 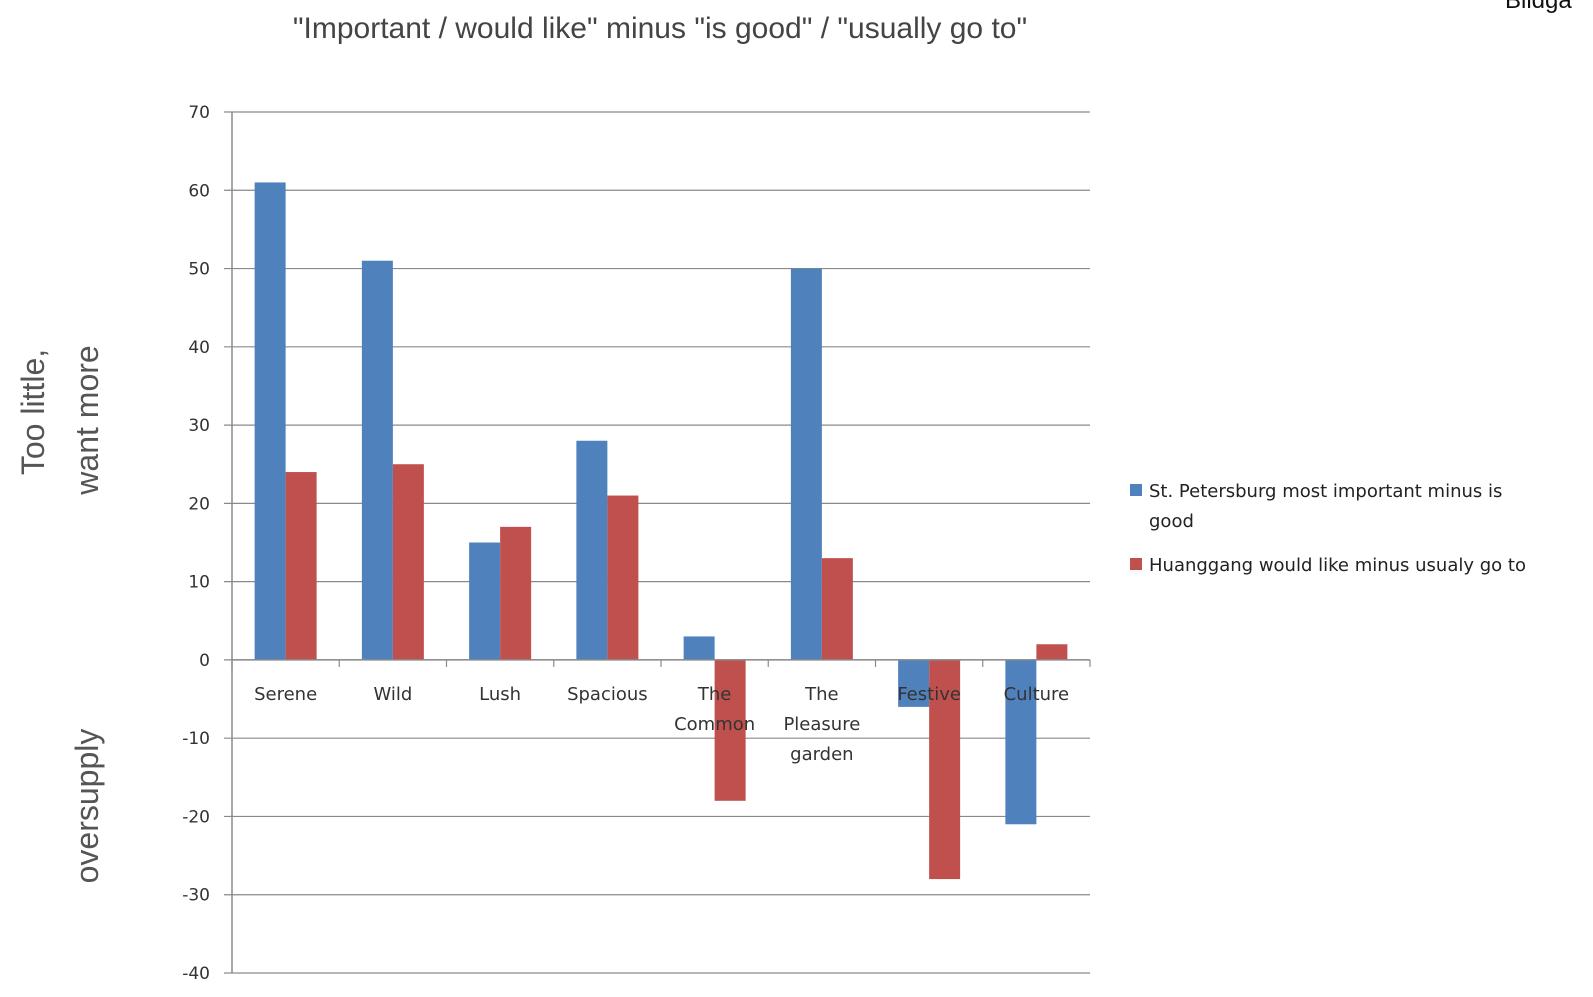 I want to click on legend-entry: Huanggang would like minus usualy go to, so click(x=1337, y=565).